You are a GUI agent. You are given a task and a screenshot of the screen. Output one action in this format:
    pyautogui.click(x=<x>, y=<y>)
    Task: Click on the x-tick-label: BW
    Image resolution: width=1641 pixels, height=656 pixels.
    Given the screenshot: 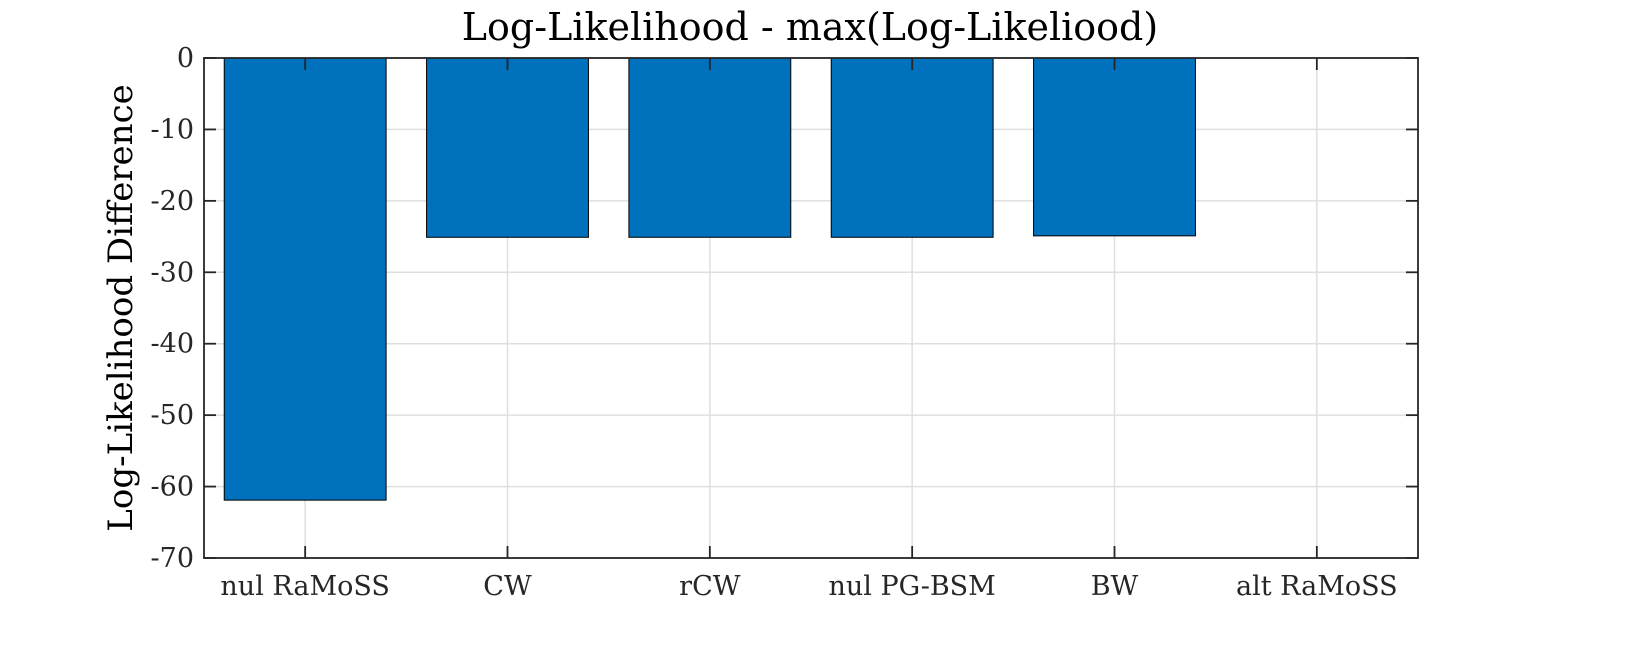 What is the action you would take?
    pyautogui.click(x=1115, y=586)
    